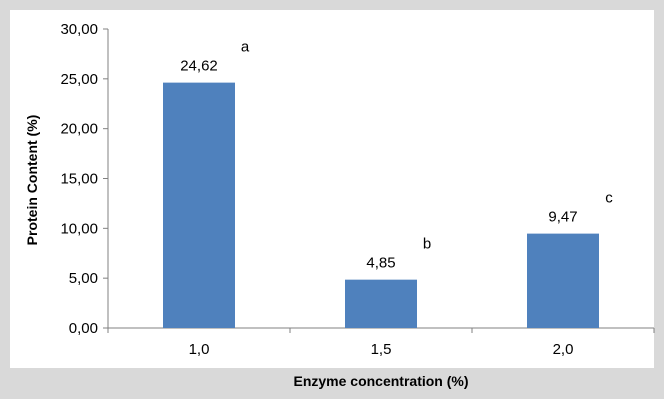  I want to click on y-tick-label: 0,00, so click(83, 328).